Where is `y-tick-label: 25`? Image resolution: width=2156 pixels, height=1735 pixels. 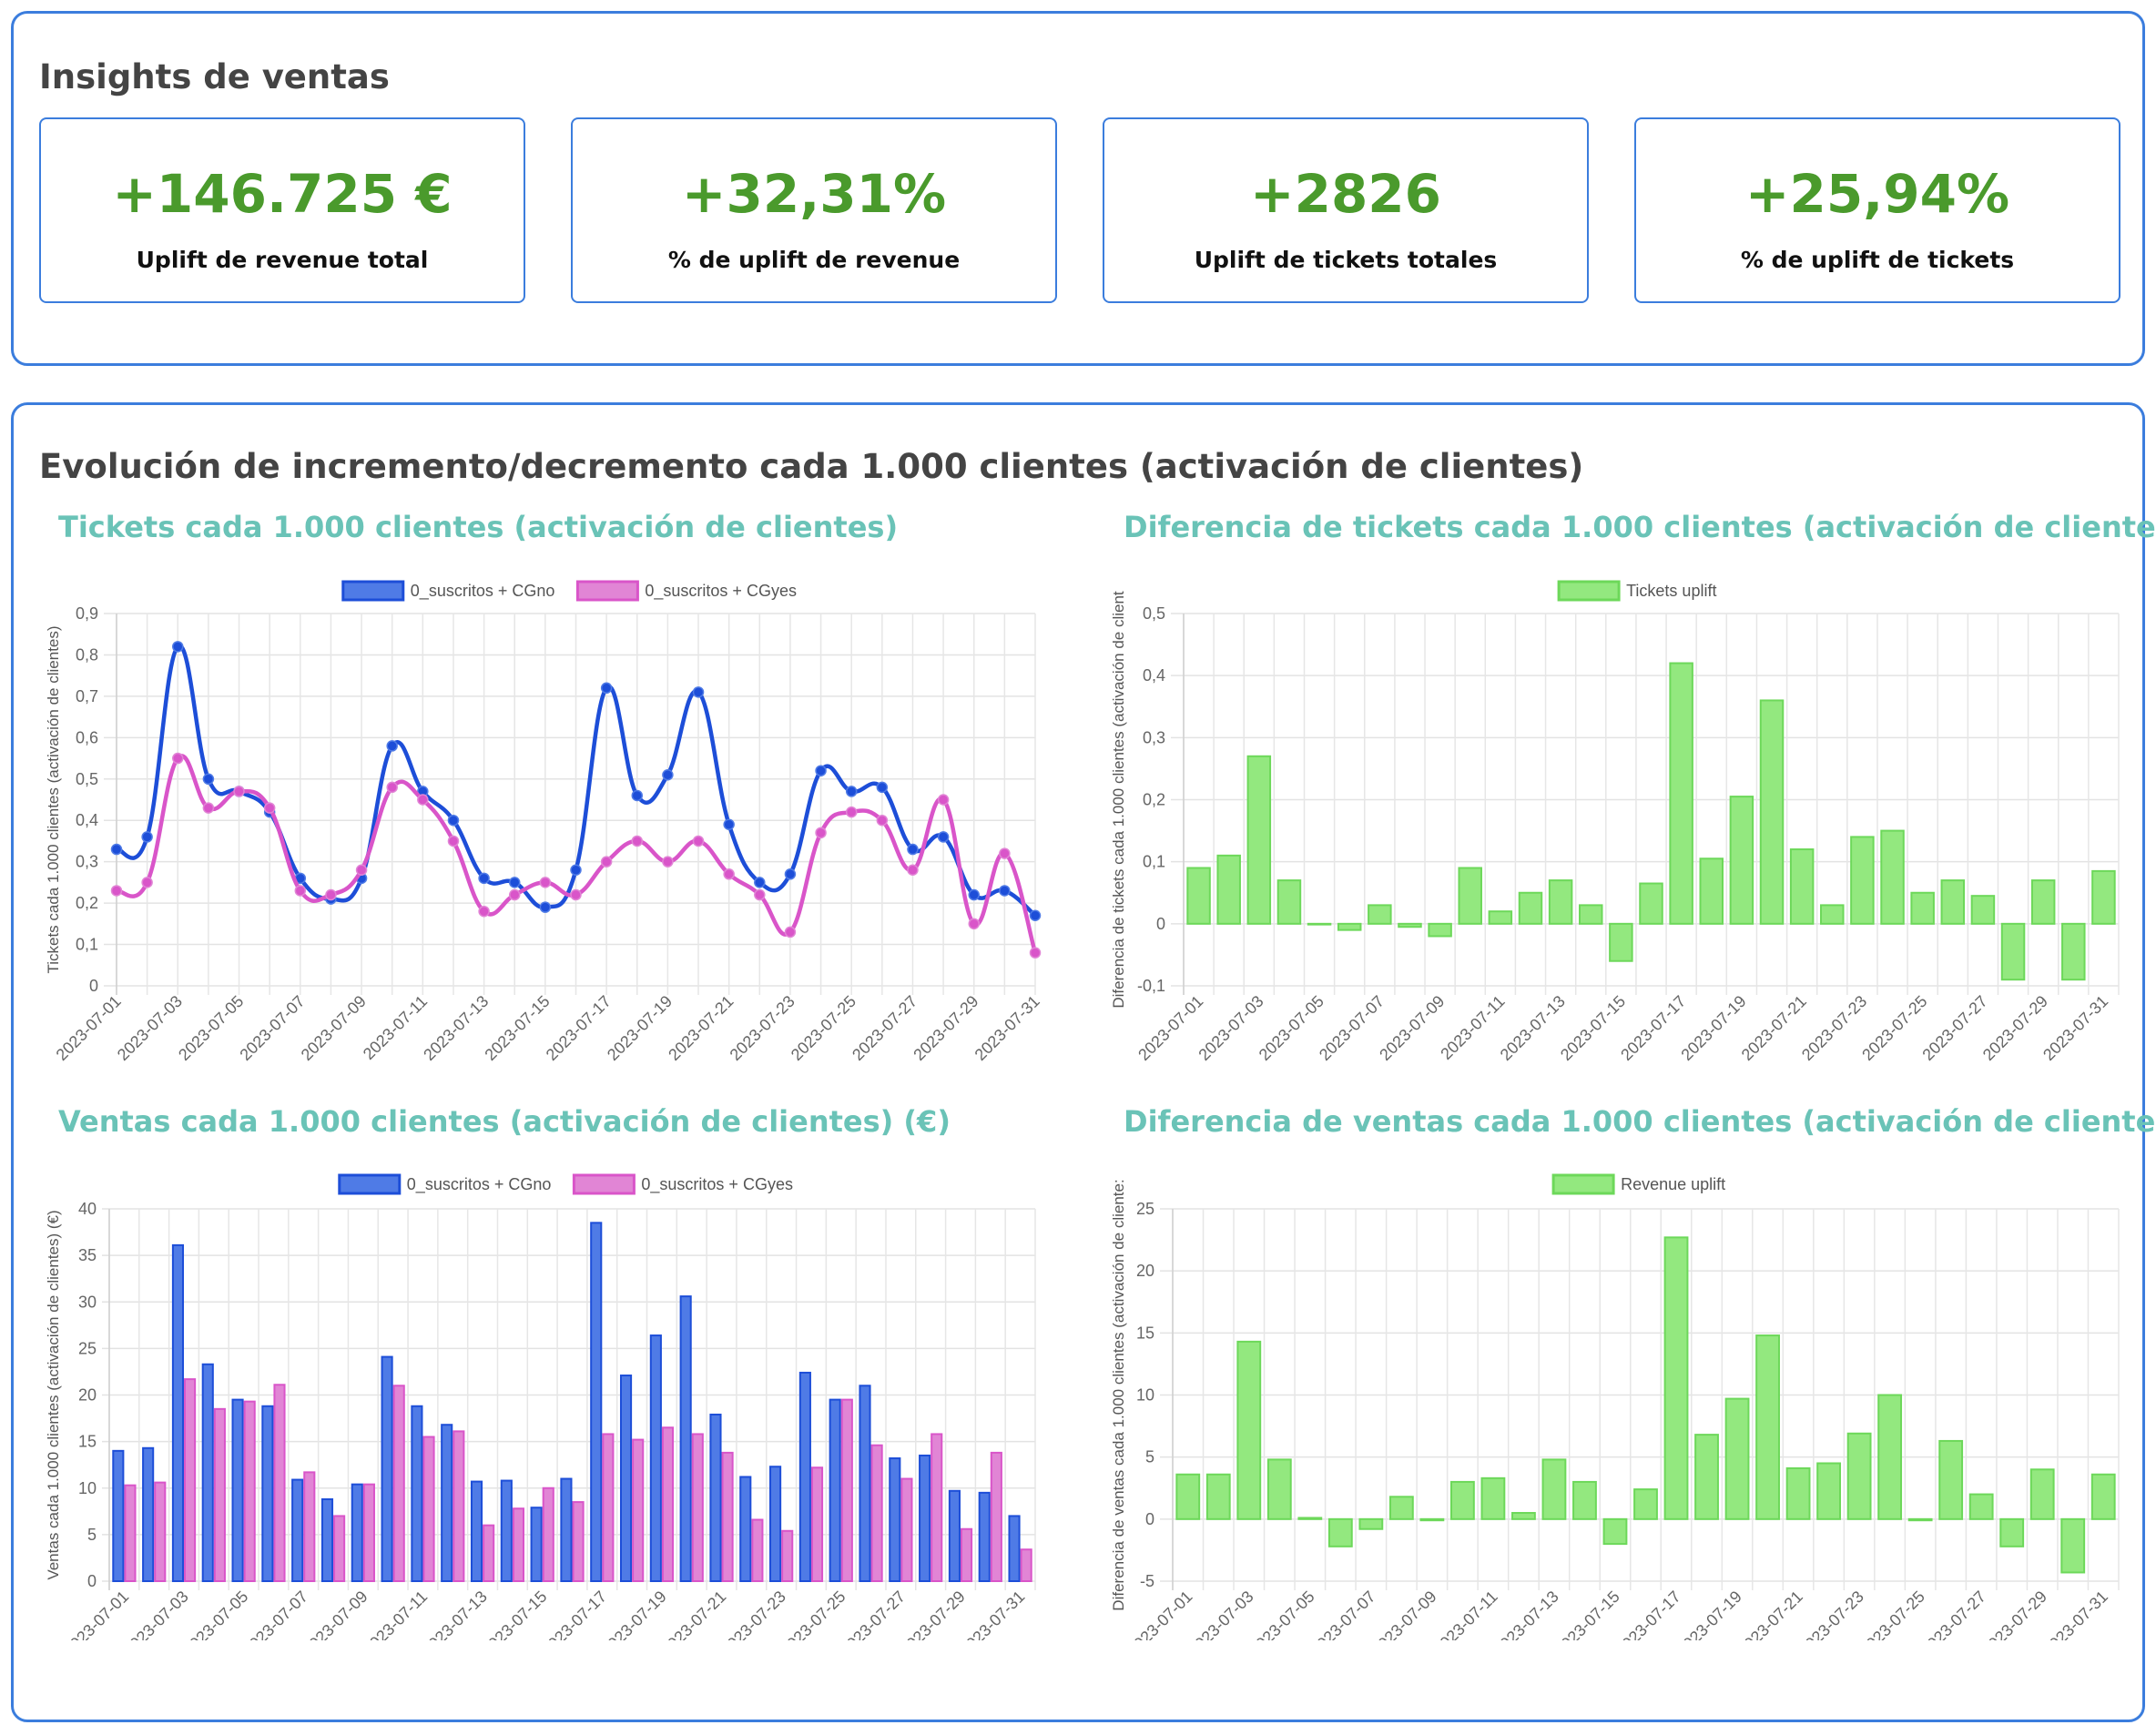 y-tick-label: 25 is located at coordinates (1145, 1209).